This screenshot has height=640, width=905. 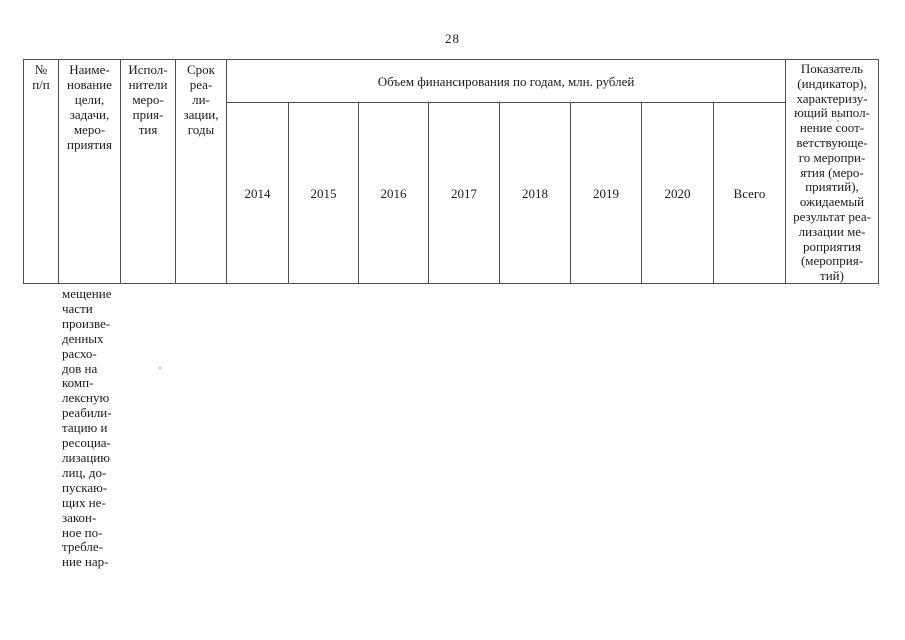 What do you see at coordinates (464, 193) in the screenshot?
I see `year-2017-header: 2017` at bounding box center [464, 193].